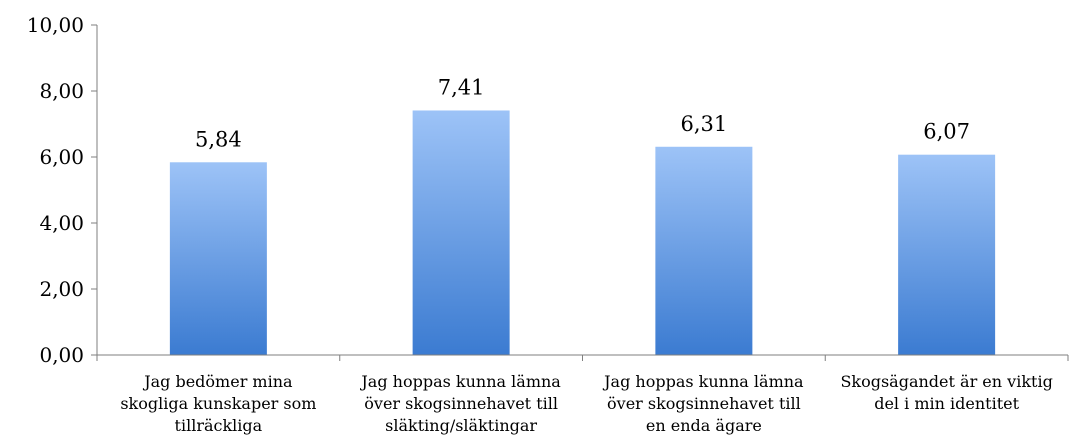 This screenshot has width=1072, height=444. I want to click on x-tick-label-line: en enda ägare, so click(704, 425).